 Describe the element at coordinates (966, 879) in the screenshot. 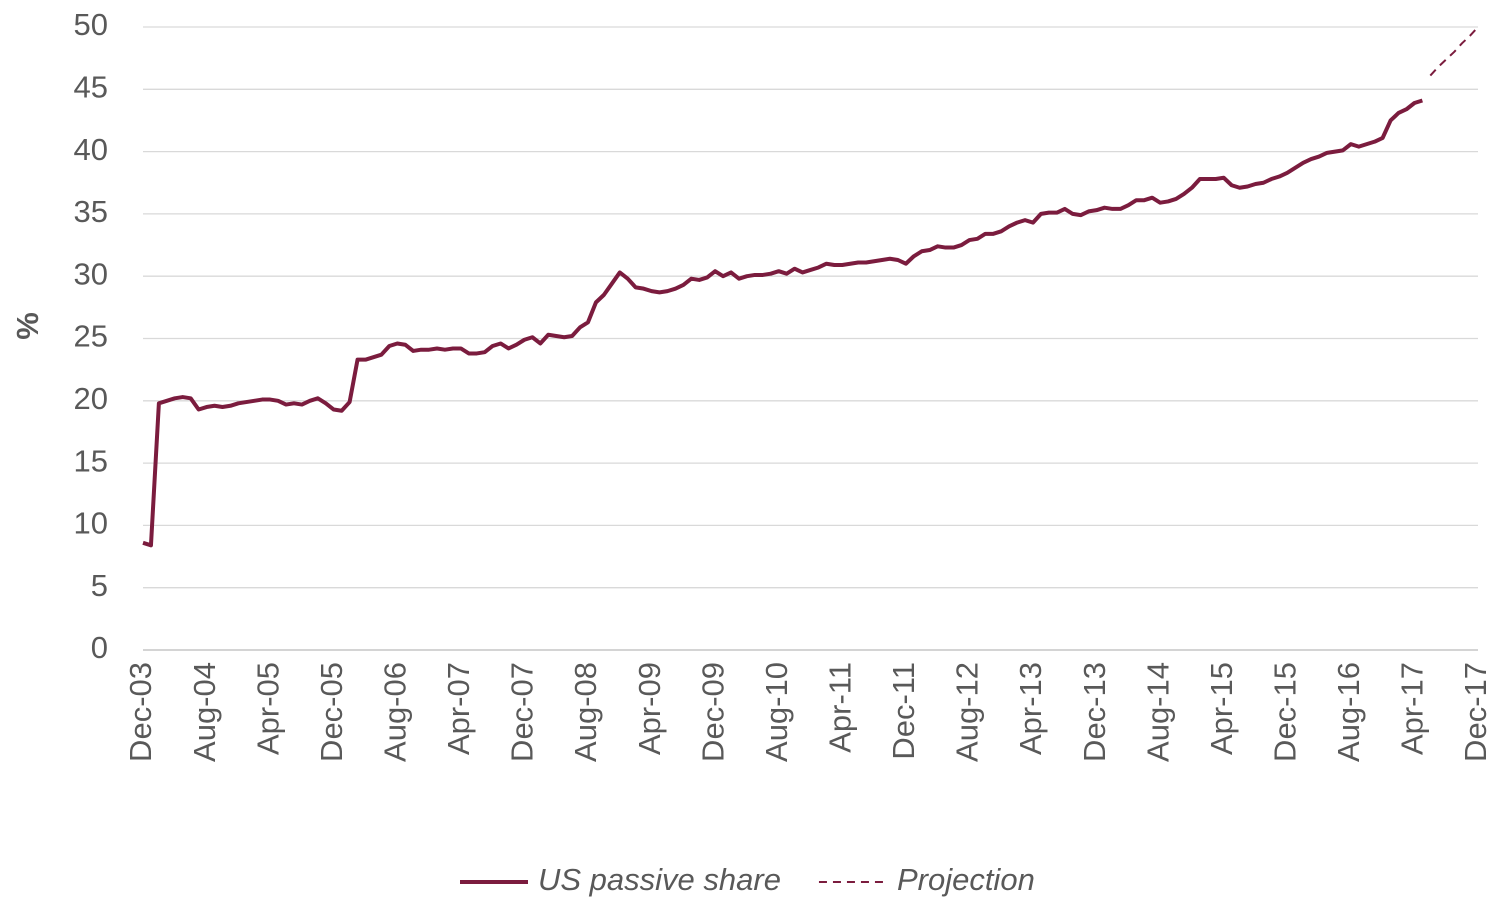

I see `legend-label: Projection` at that location.